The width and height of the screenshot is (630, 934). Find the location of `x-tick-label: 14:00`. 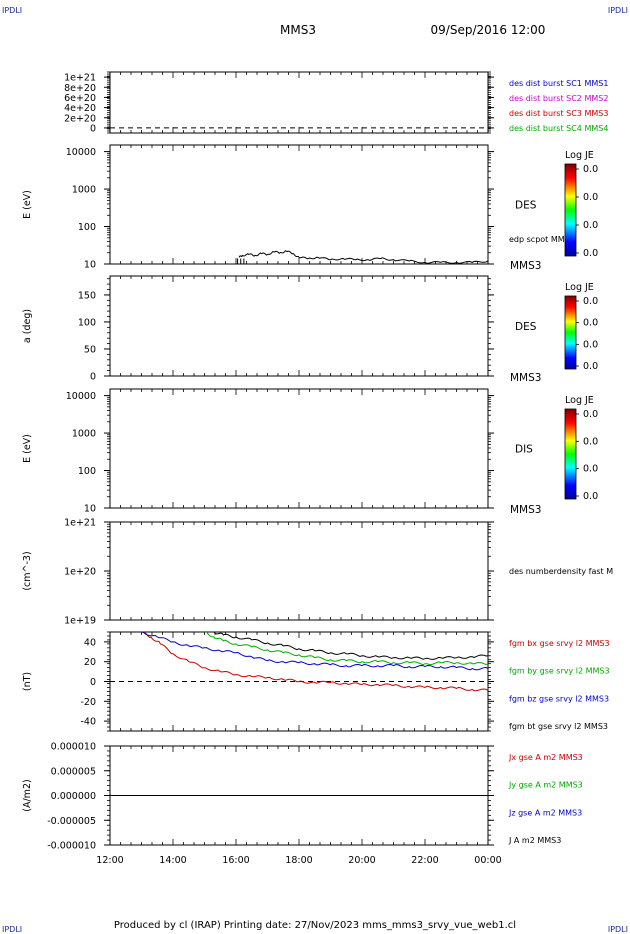

x-tick-label: 14:00 is located at coordinates (172, 860).